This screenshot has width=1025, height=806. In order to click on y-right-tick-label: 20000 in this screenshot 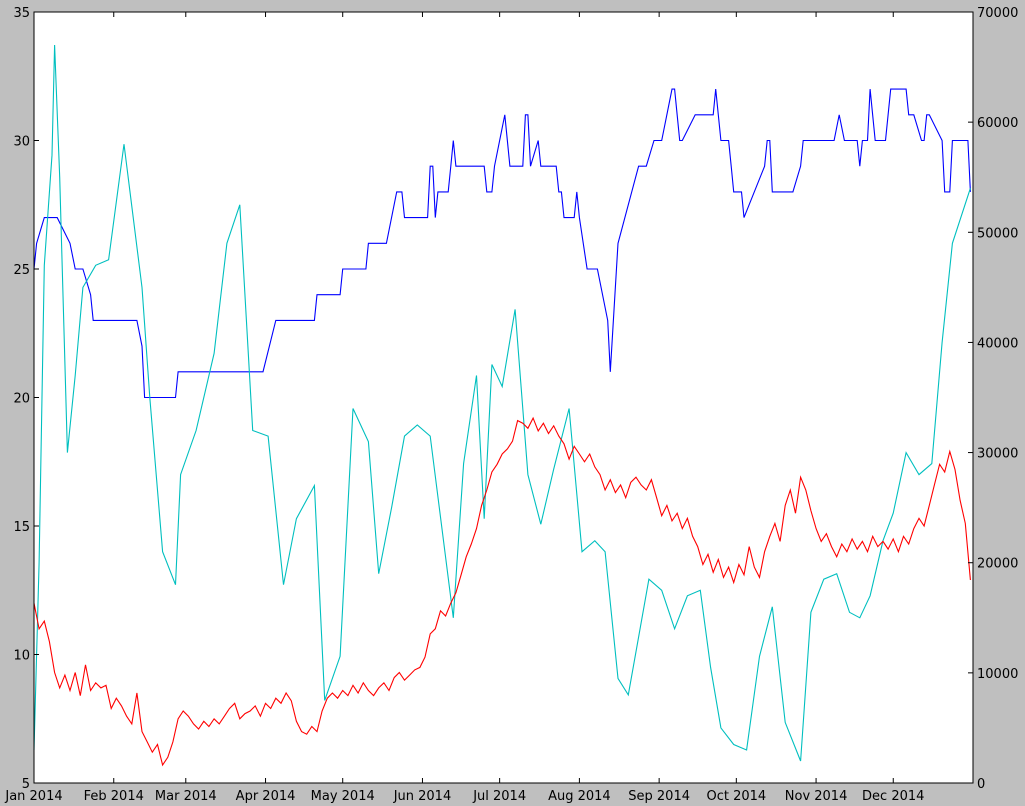, I will do `click(997, 564)`.